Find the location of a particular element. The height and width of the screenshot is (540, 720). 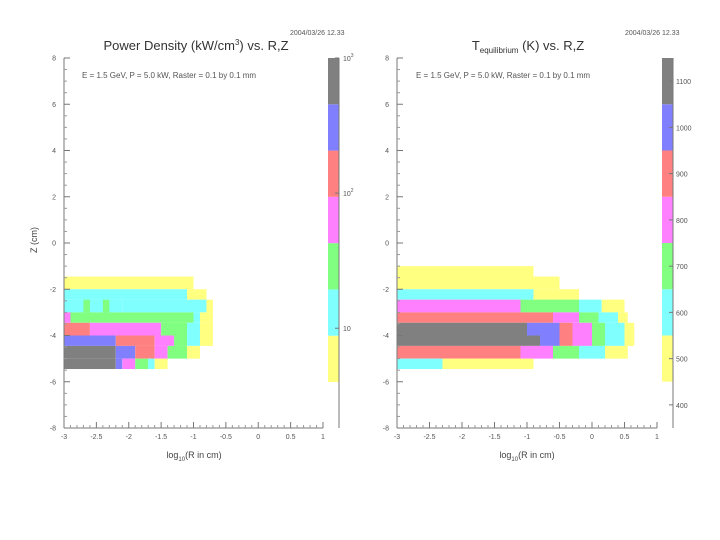

y-tick-label: -8 is located at coordinates (53, 429).